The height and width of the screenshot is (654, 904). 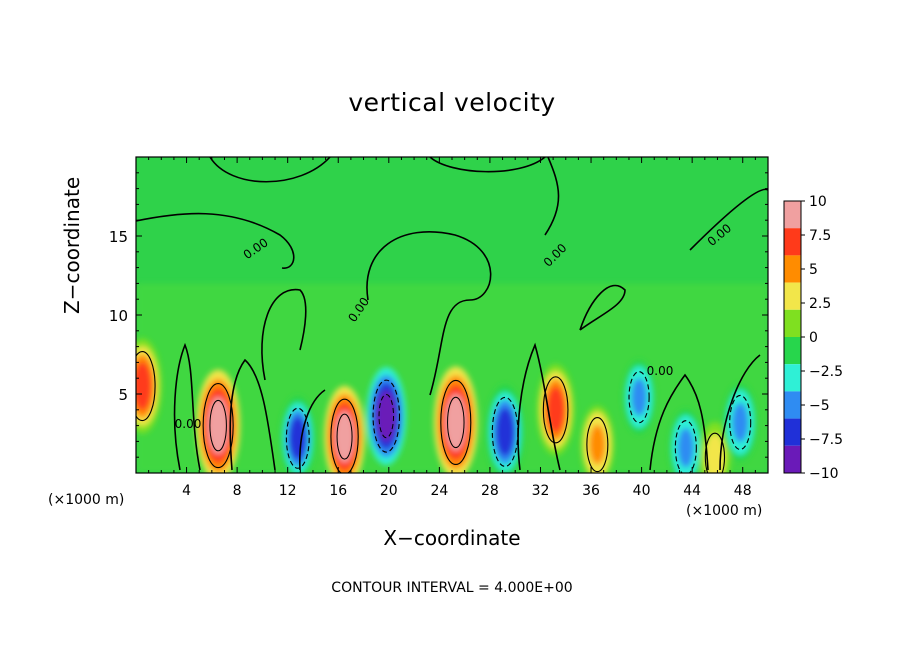 What do you see at coordinates (452, 538) in the screenshot?
I see `x-axis-label: X−coordinate` at bounding box center [452, 538].